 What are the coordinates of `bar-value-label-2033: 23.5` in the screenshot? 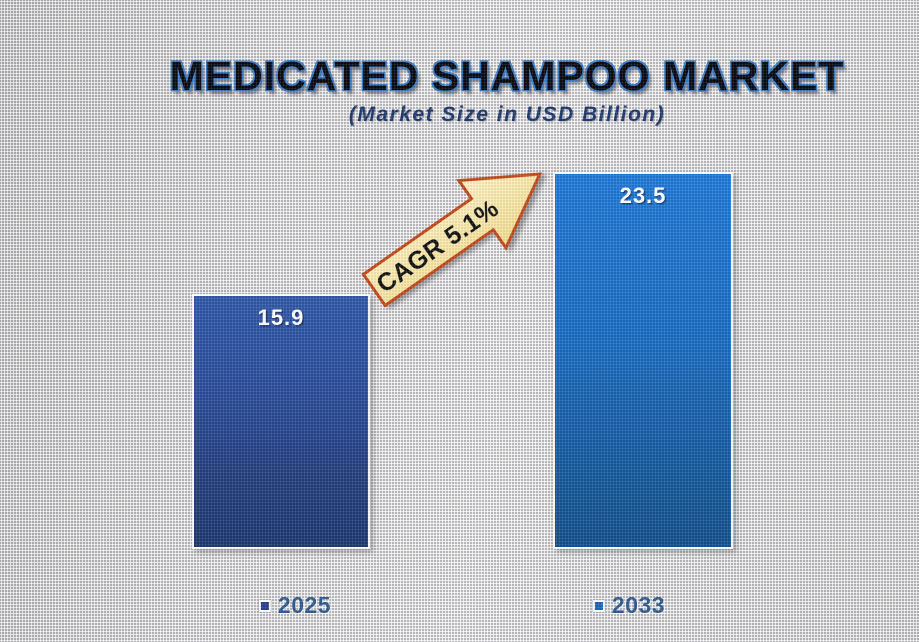 It's located at (643, 195).